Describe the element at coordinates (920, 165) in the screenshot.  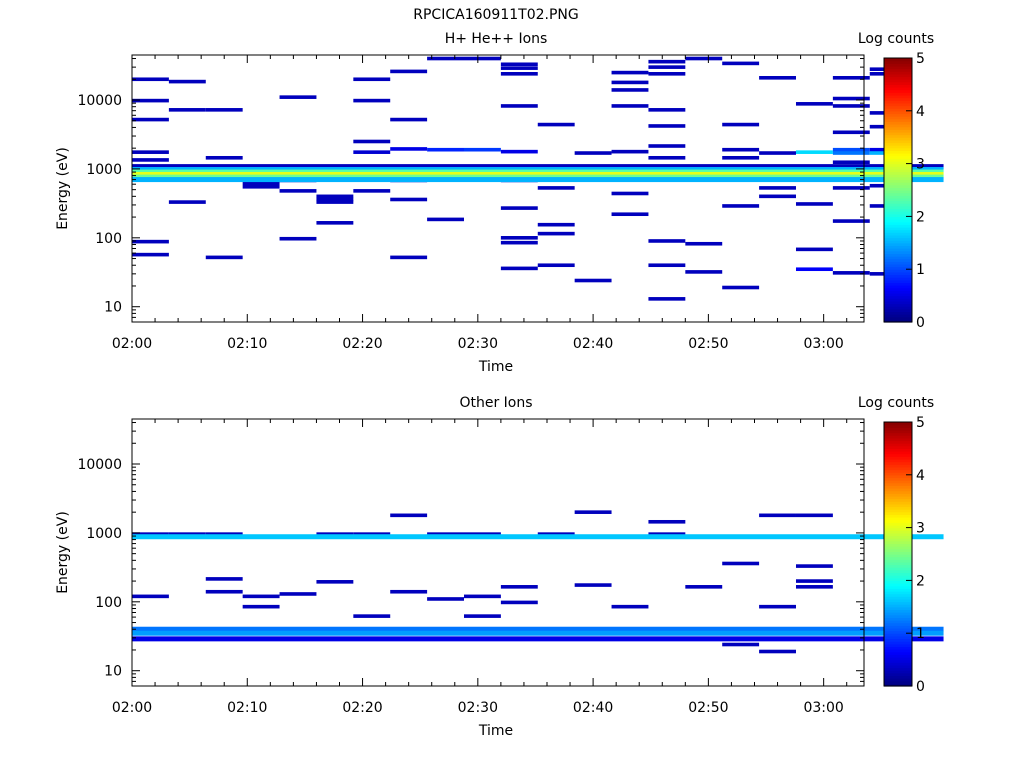
I see `colorbar-tick-label: 3` at that location.